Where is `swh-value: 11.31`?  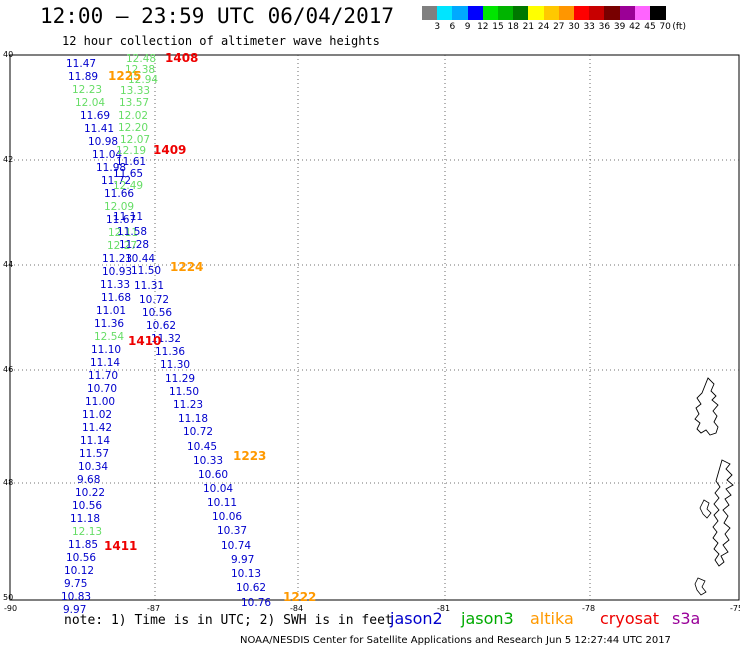
swh-value: 11.31 is located at coordinates (149, 286).